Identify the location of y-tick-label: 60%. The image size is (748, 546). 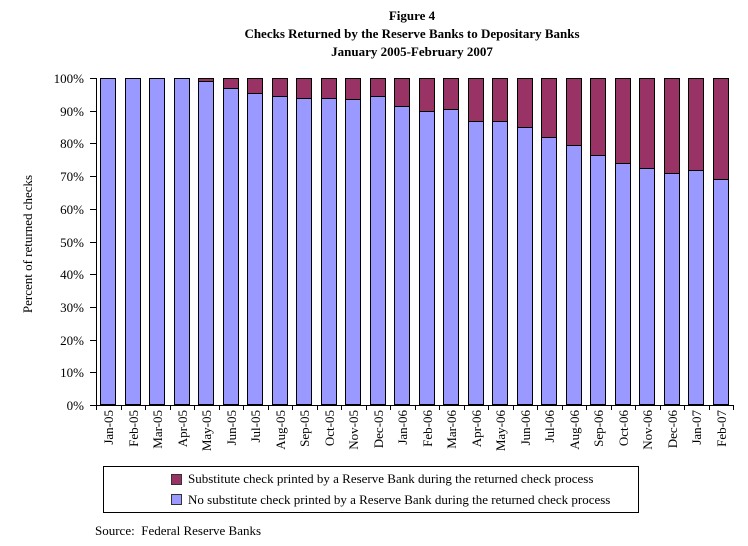
(72, 209).